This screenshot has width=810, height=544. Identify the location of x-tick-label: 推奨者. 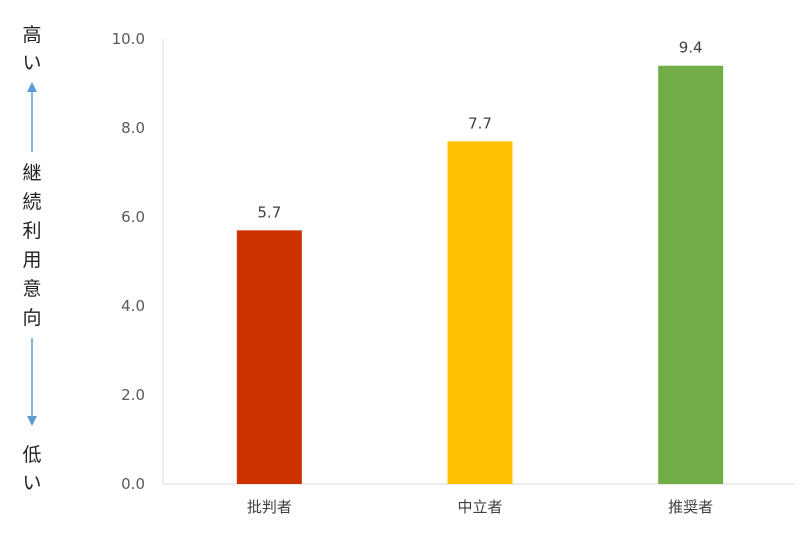
(690, 507).